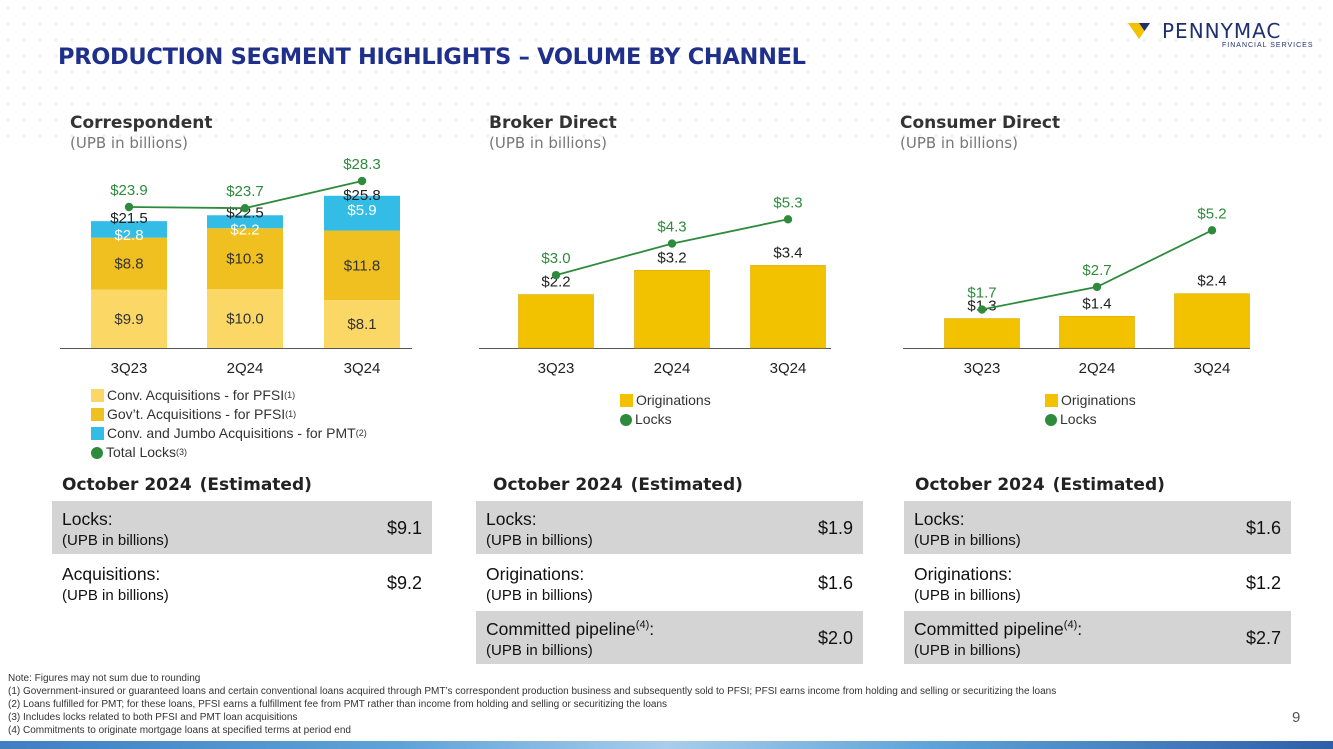 This screenshot has height=749, width=1333. I want to click on consumer-direct-legend: Originations Locks, so click(1090, 410).